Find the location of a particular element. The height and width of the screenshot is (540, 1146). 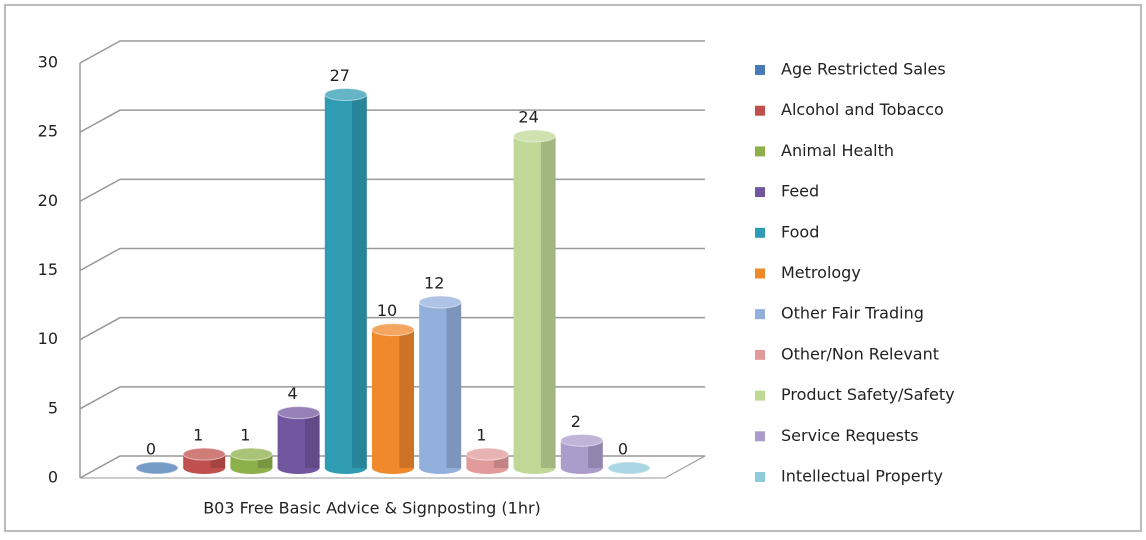

value-label: 12 is located at coordinates (434, 283).